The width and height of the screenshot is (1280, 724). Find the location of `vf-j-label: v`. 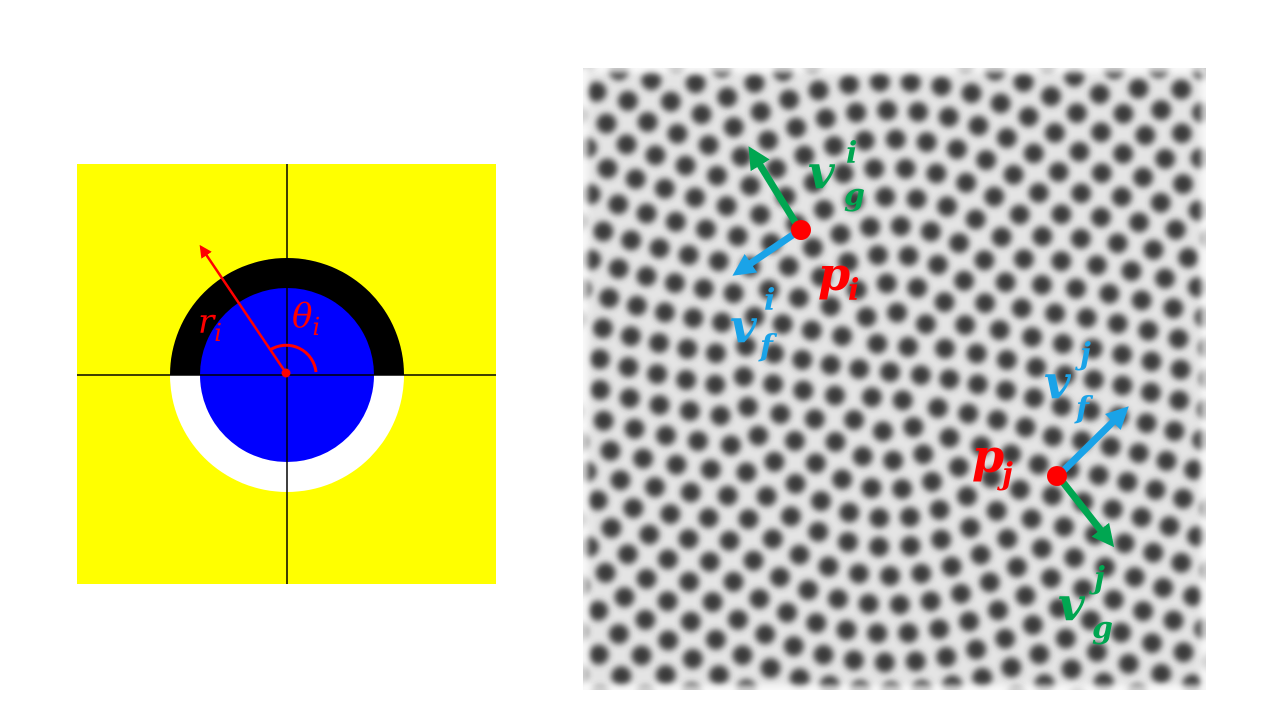

vf-j-label: v is located at coordinates (1058, 382).